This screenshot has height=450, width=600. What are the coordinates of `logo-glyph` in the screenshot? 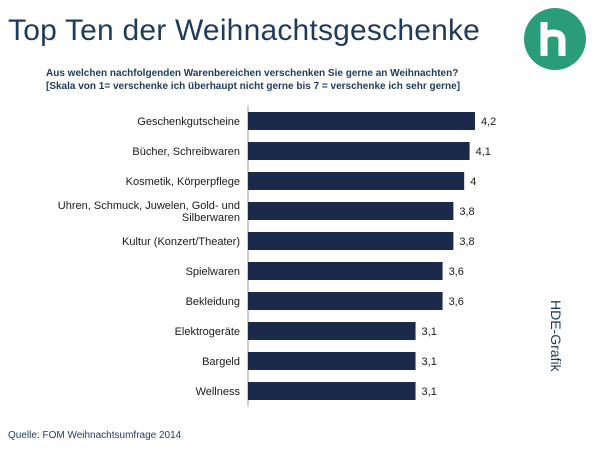 It's located at (553, 39).